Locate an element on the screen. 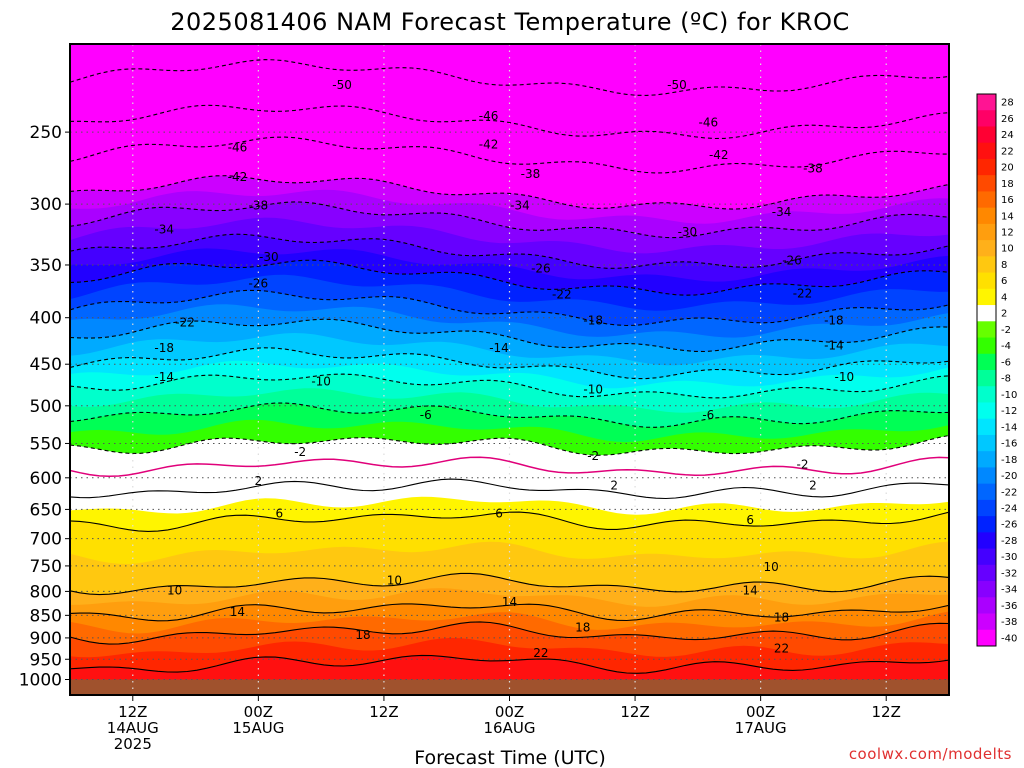 The image size is (1024, 768). colorbar-label-30: -34 is located at coordinates (1009, 590).